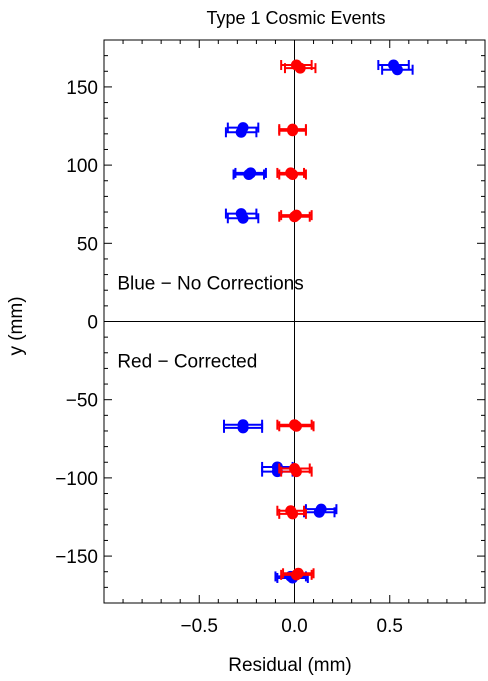 This screenshot has width=488, height=681. What do you see at coordinates (76, 557) in the screenshot?
I see `y-tick-label: −150` at bounding box center [76, 557].